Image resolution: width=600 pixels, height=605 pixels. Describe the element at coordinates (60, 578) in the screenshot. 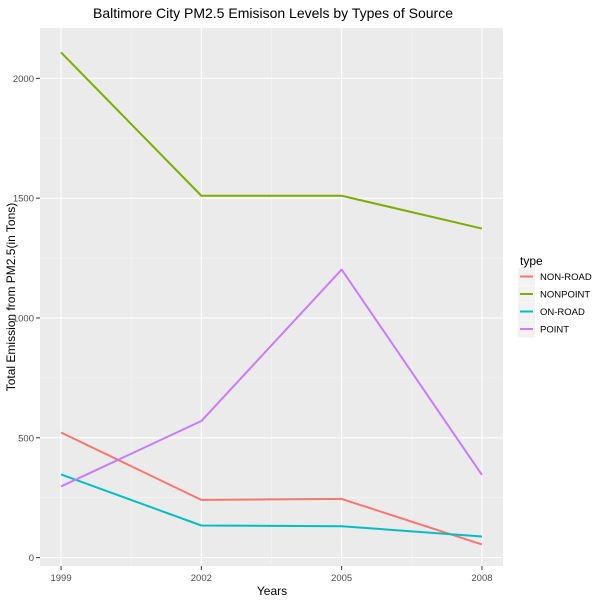

I see `x-tick-label: 1999` at that location.